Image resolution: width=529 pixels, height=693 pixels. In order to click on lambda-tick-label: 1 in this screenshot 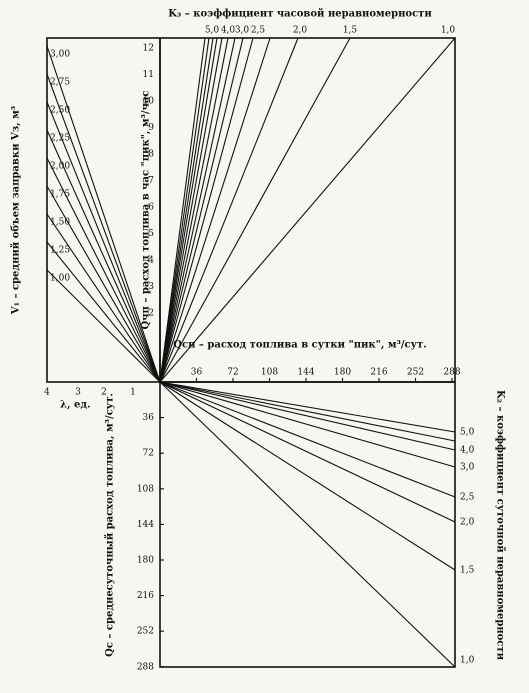, I will do `click(133, 393)`.